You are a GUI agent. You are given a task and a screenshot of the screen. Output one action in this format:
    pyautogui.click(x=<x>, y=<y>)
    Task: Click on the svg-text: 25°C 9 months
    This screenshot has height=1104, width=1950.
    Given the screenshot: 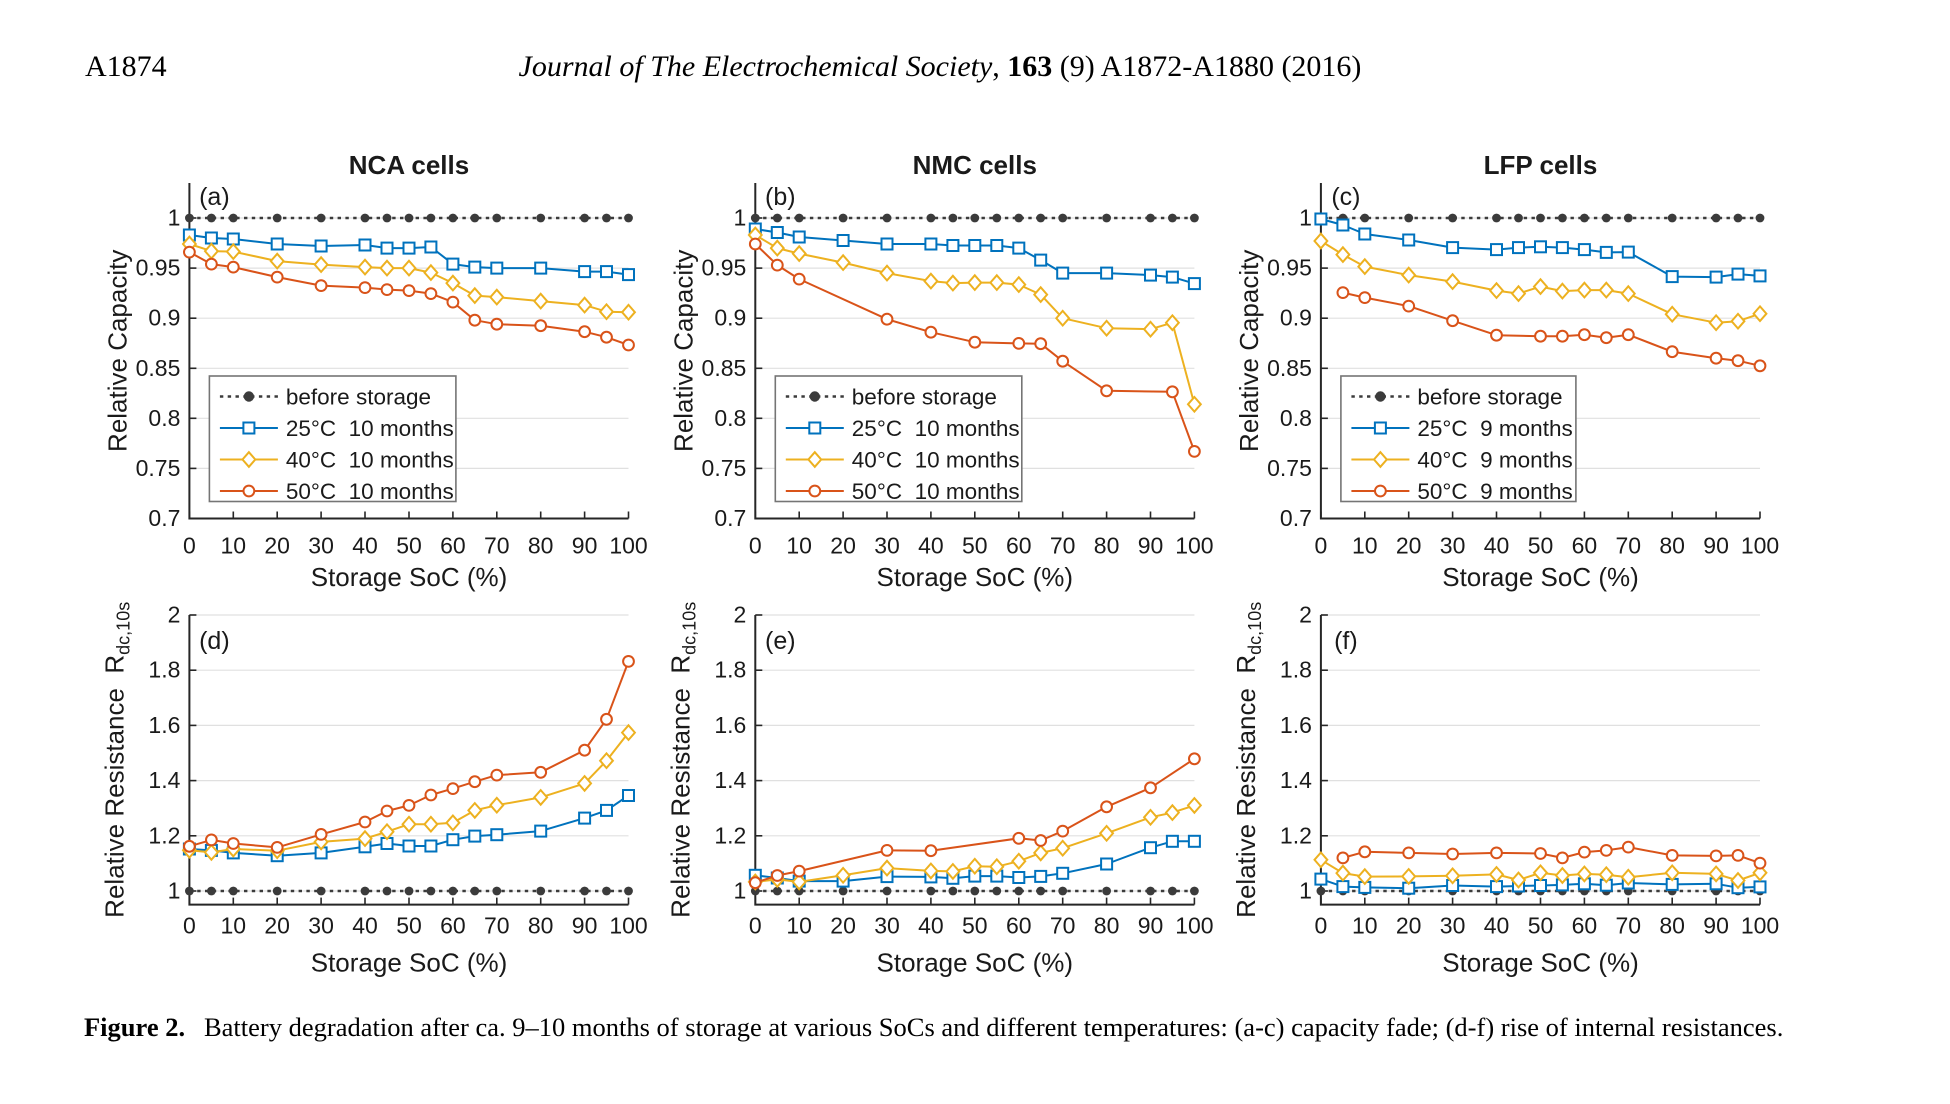 What is the action you would take?
    pyautogui.click(x=1494, y=428)
    